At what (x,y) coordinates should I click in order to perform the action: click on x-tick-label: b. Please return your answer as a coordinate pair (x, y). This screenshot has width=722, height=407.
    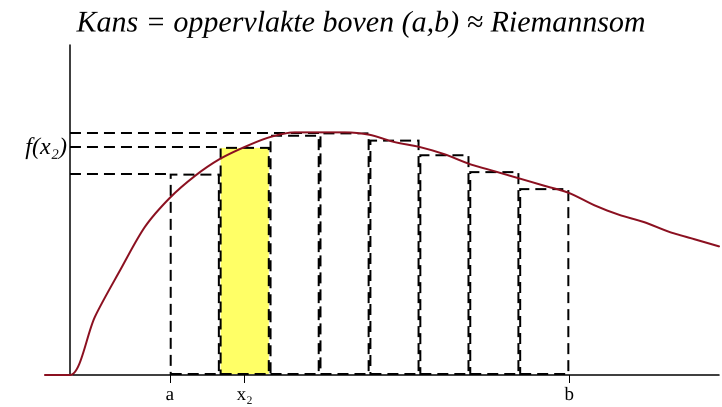
    Looking at the image, I should click on (569, 394).